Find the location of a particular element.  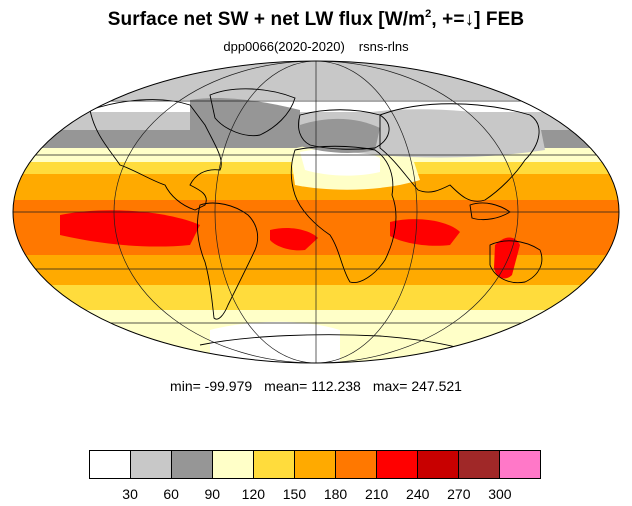

australia-outline is located at coordinates (516, 262).